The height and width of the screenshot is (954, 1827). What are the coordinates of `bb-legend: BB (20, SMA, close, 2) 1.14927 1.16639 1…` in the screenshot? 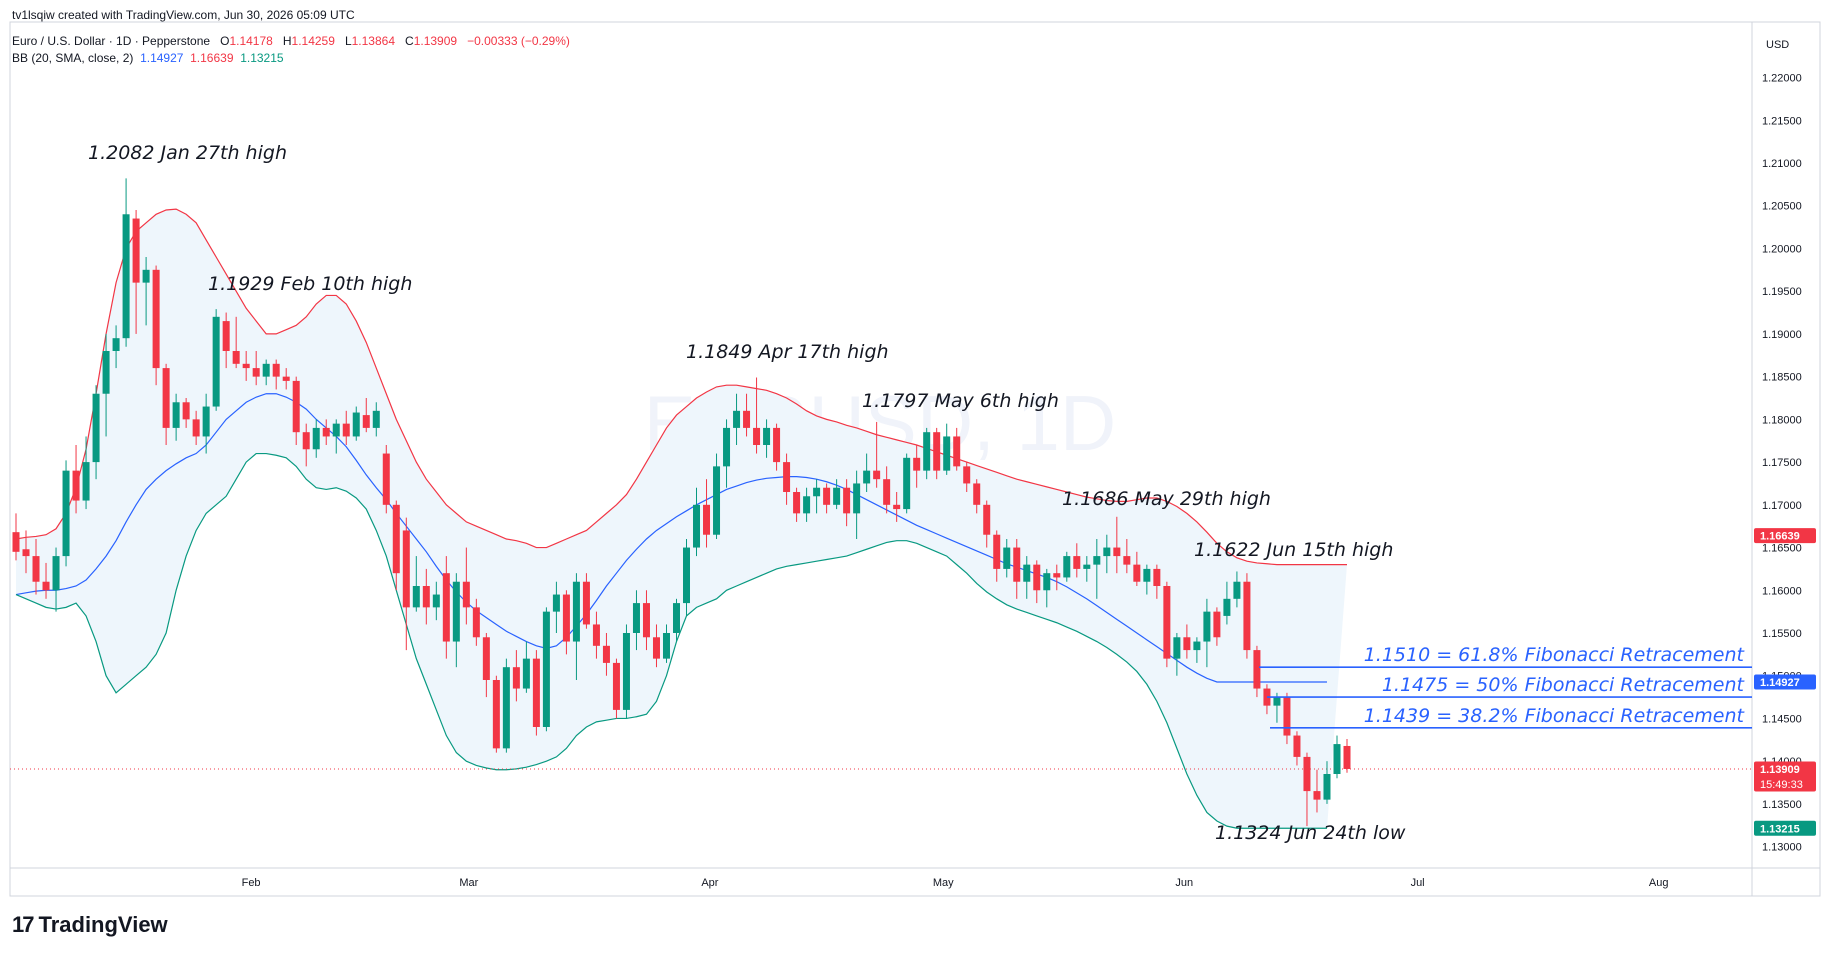 It's located at (148, 58).